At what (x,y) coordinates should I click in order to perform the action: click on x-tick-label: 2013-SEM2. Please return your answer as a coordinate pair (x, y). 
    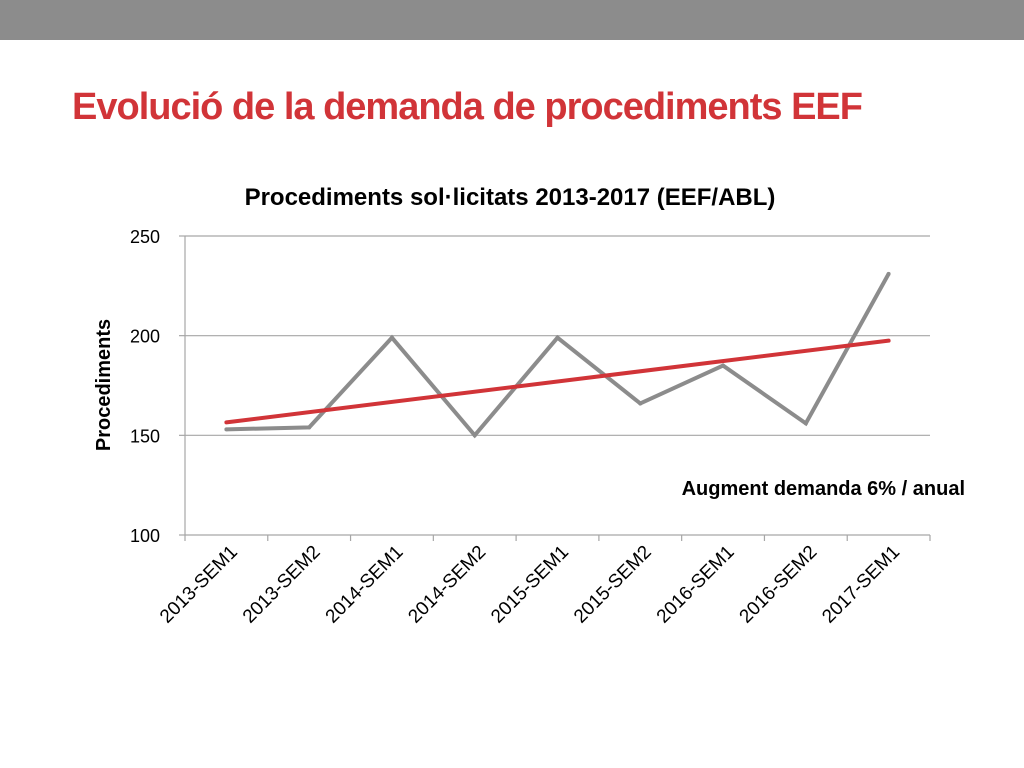
    Looking at the image, I should click on (282, 585).